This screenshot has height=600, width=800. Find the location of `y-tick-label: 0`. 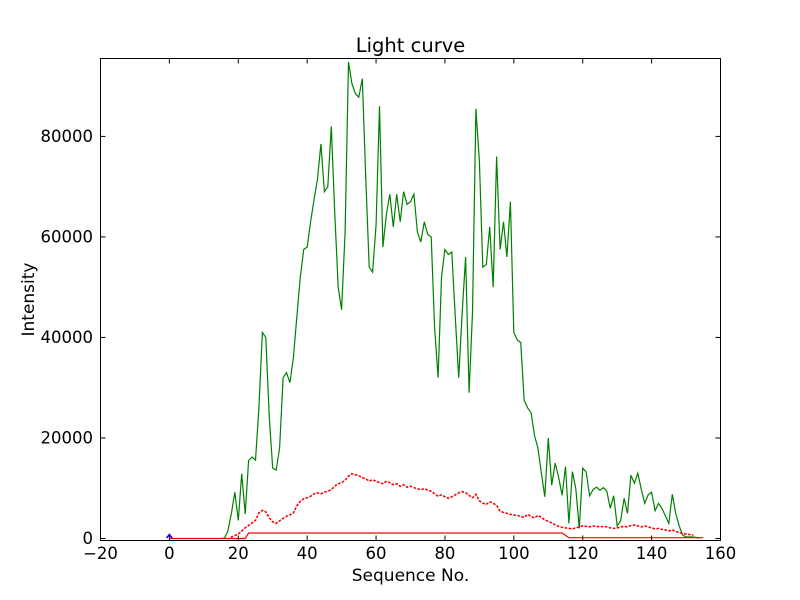

y-tick-label: 0 is located at coordinates (88, 538).